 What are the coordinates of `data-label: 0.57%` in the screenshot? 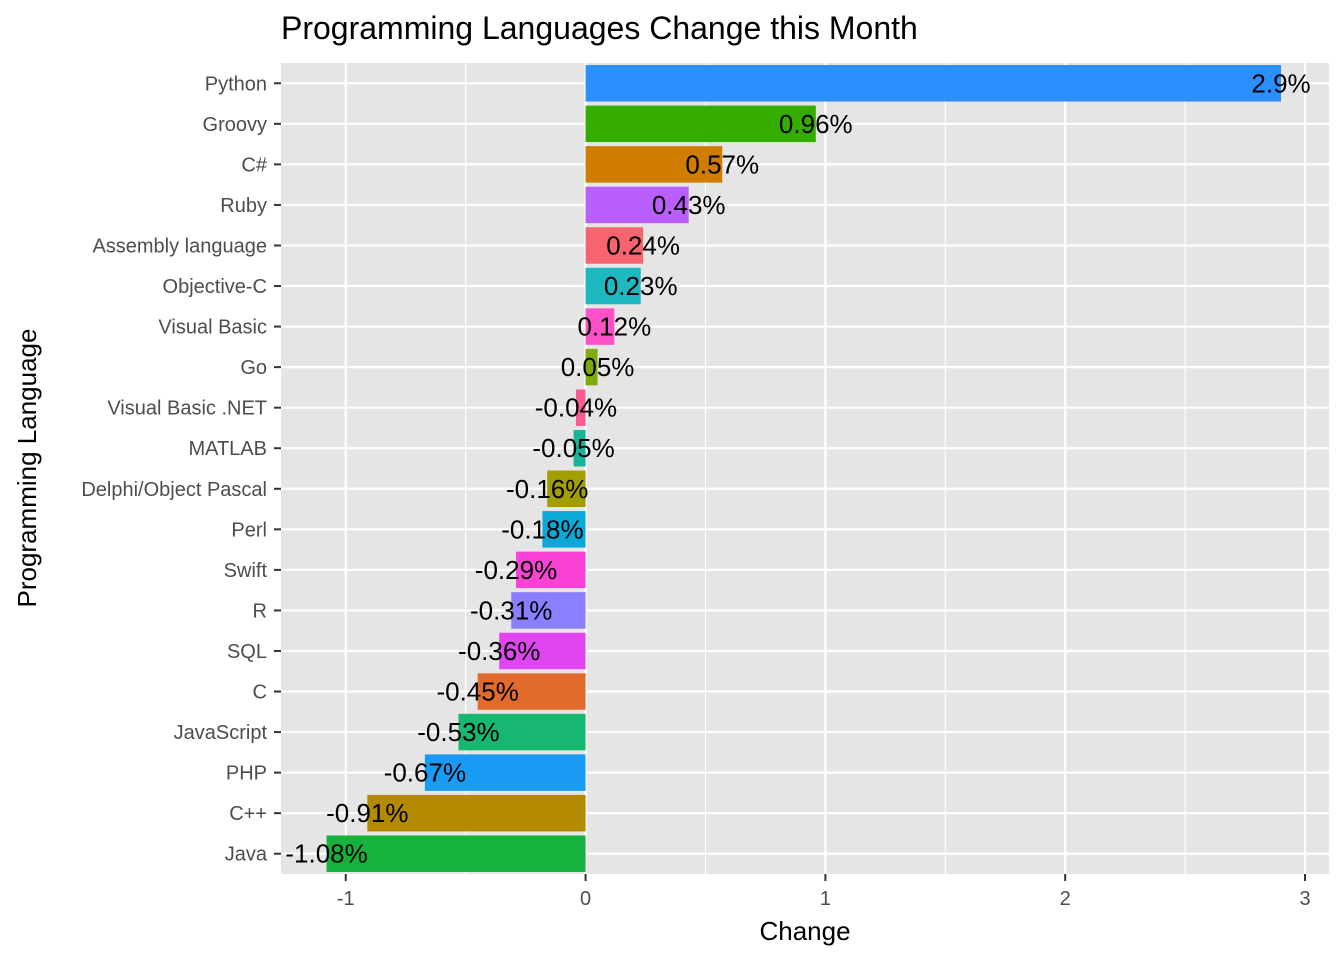 It's located at (722, 164).